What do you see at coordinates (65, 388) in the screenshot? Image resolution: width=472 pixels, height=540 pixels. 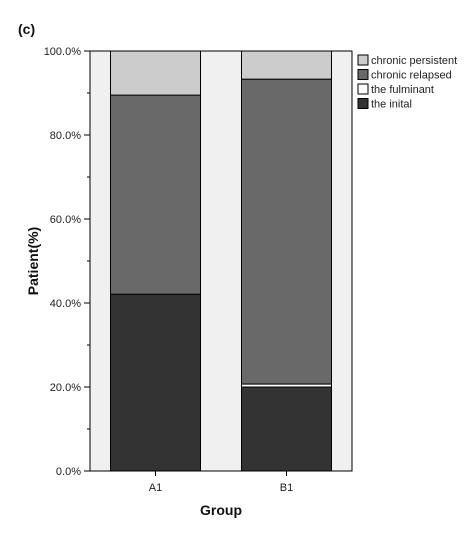 I see `y-tick-label: 20.0%` at bounding box center [65, 388].